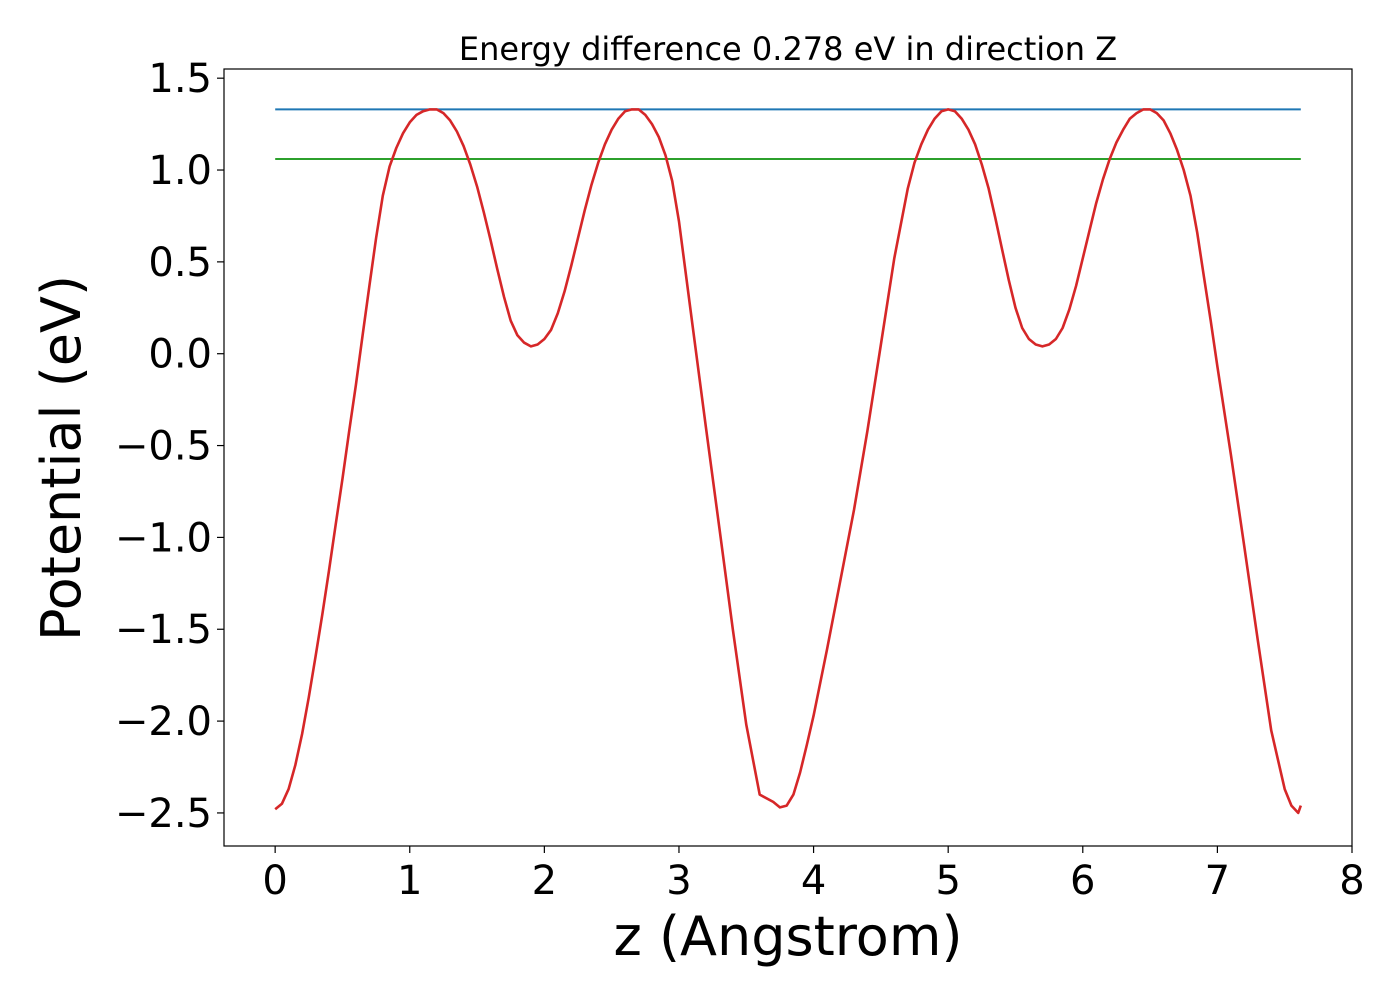  Describe the element at coordinates (180, 171) in the screenshot. I see `y-tick-label: 1.0` at that location.